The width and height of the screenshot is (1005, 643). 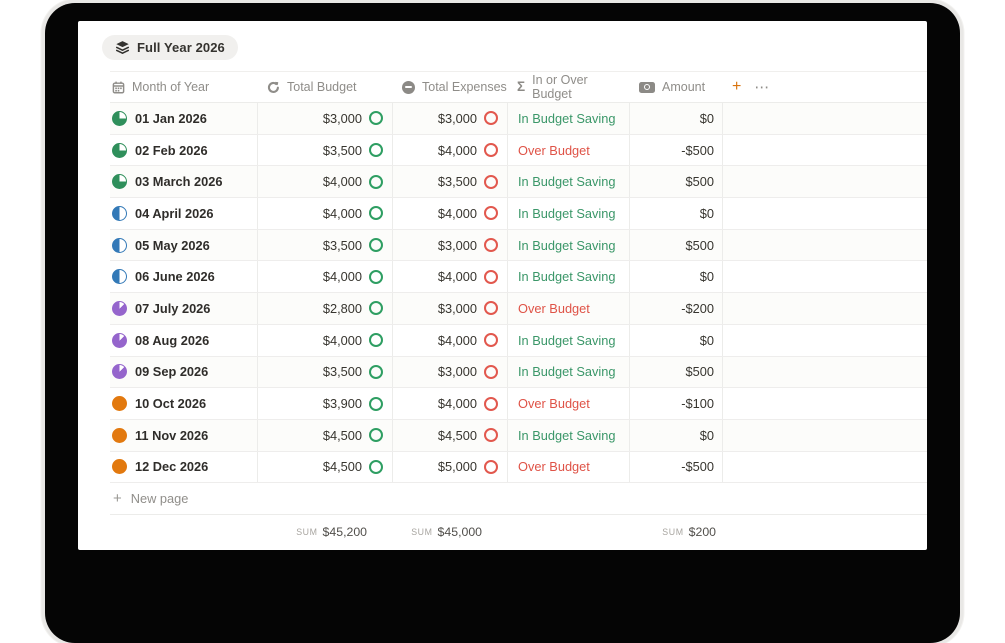 I want to click on view-tab-full-year: Full Year 2026, so click(x=170, y=47).